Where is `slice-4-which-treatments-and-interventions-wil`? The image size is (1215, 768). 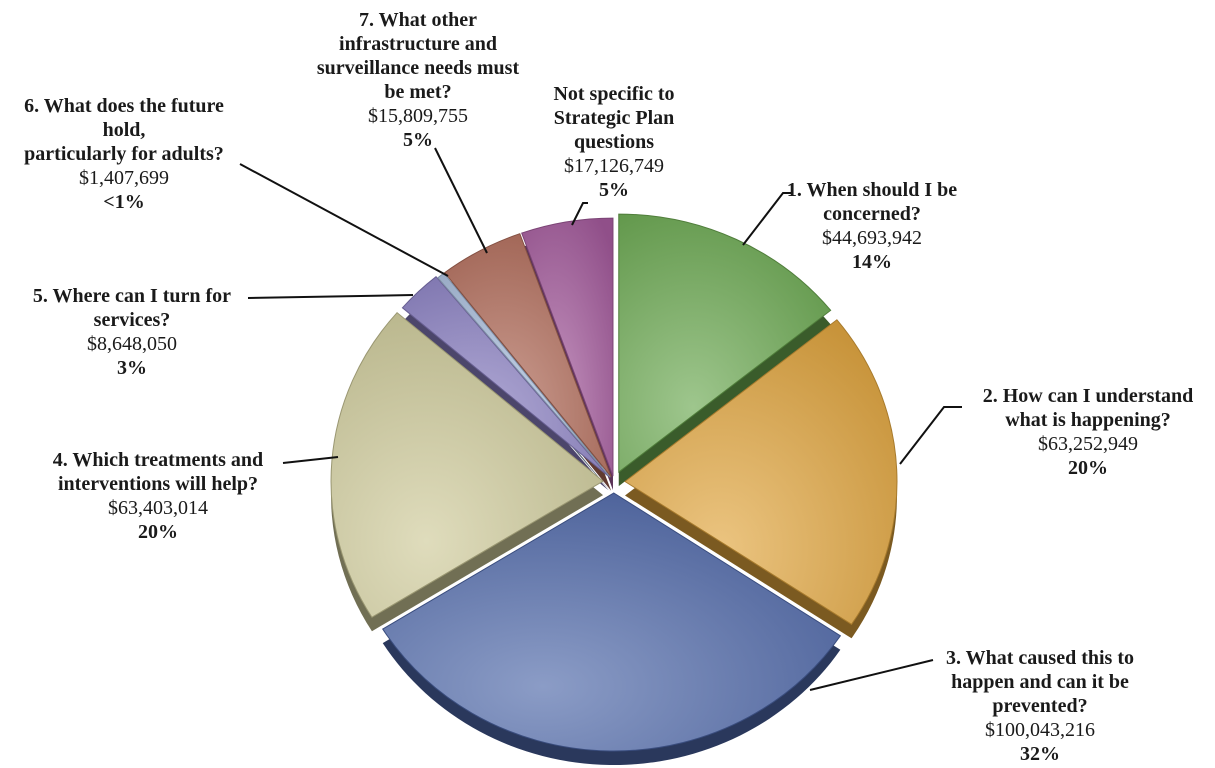 slice-4-which-treatments-and-interventions-wil is located at coordinates (467, 464).